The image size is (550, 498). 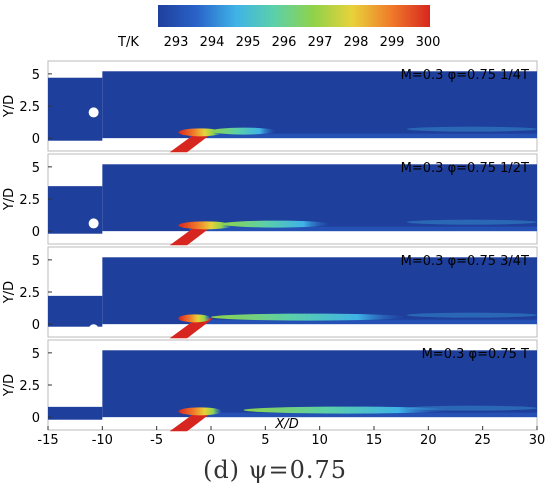 I want to click on panel-label: M=0.3 φ=0.75 1/2T, so click(x=465, y=168).